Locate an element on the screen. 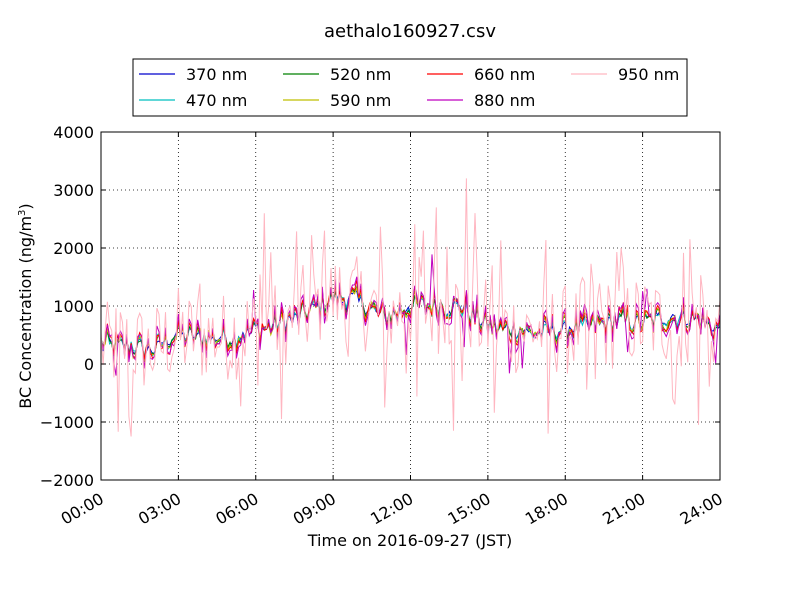  legend-label: 590 nm is located at coordinates (360, 100).